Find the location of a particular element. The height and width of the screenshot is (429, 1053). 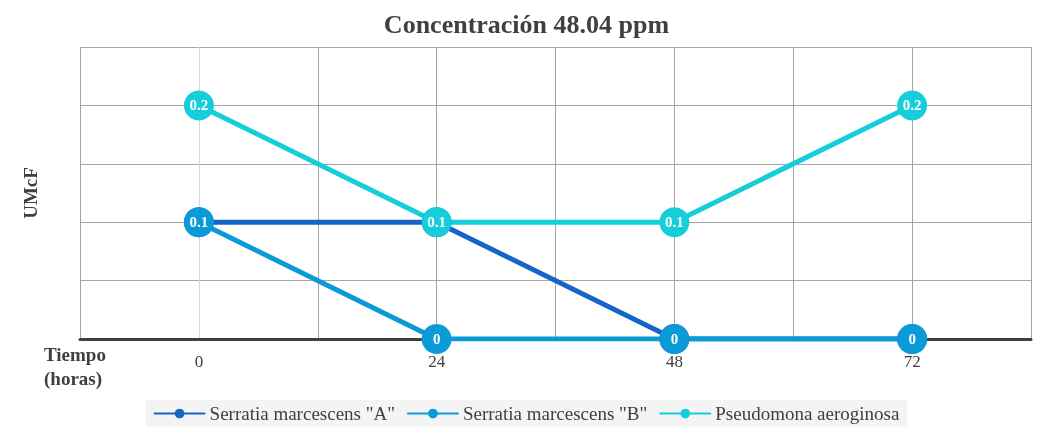

x-tick-label: 72 is located at coordinates (912, 361).